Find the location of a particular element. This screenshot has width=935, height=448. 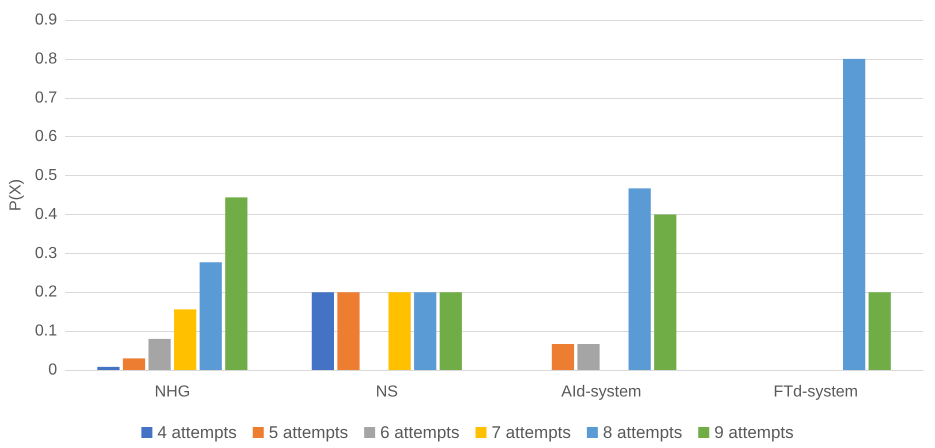

legend-label: 6 attempts is located at coordinates (420, 432).